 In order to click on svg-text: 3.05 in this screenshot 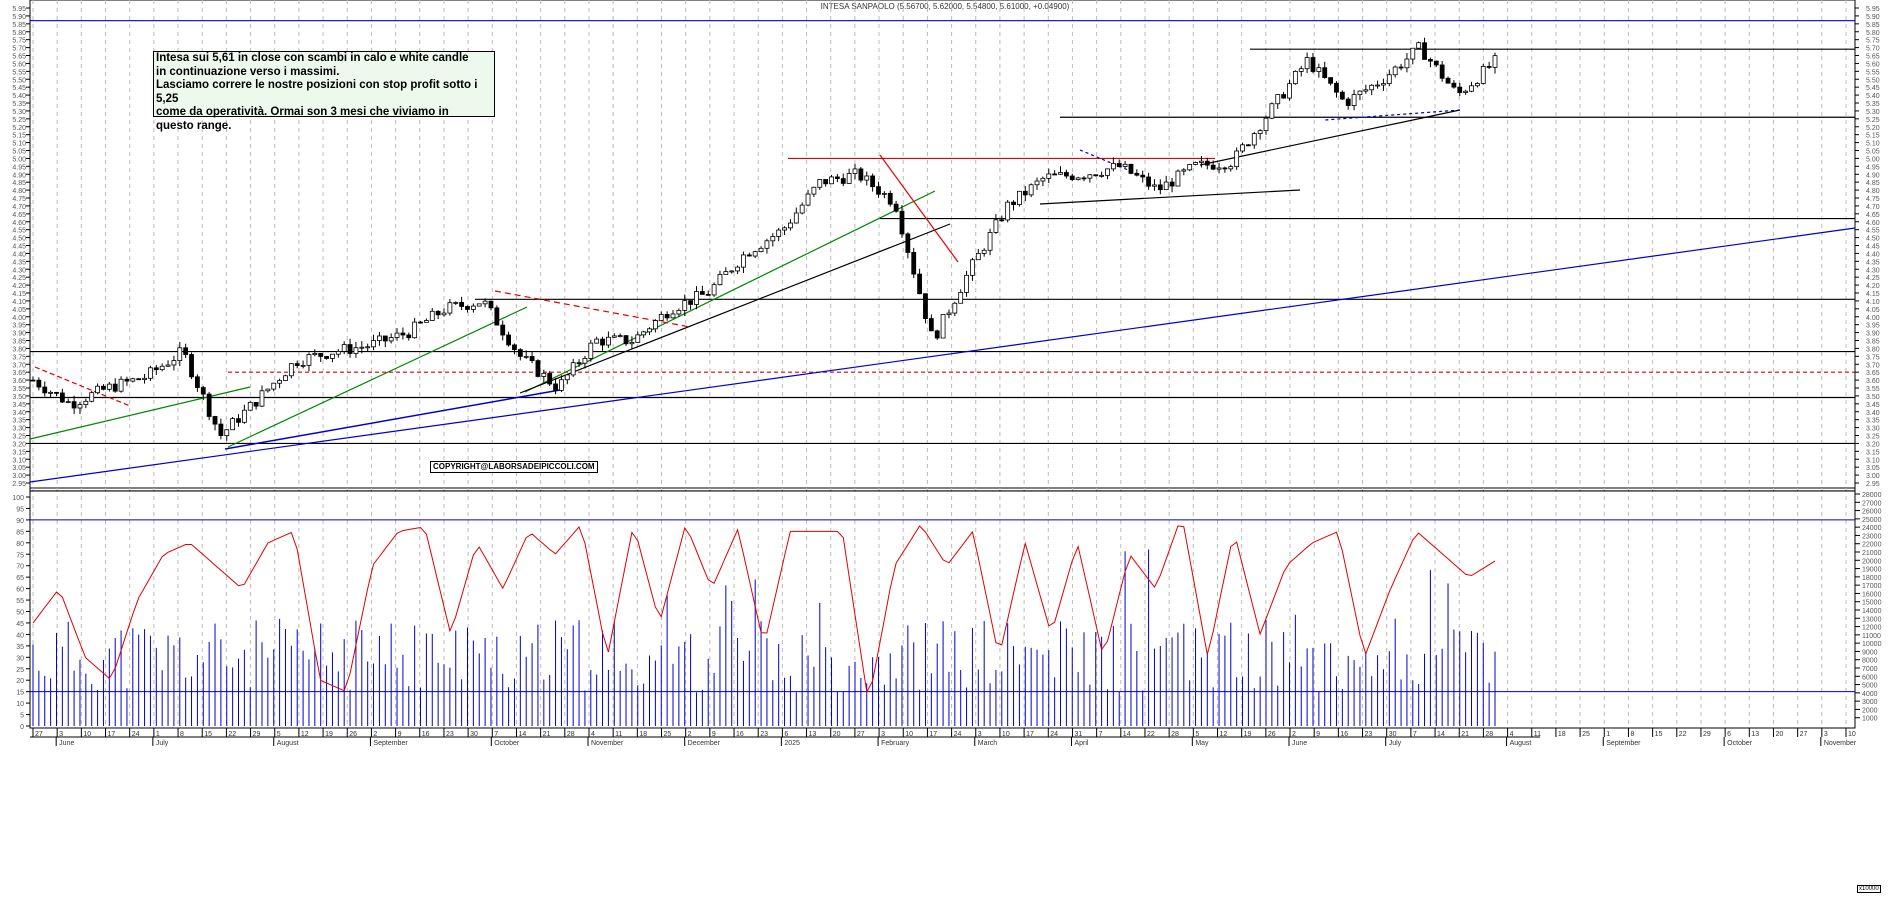, I will do `click(19, 468)`.